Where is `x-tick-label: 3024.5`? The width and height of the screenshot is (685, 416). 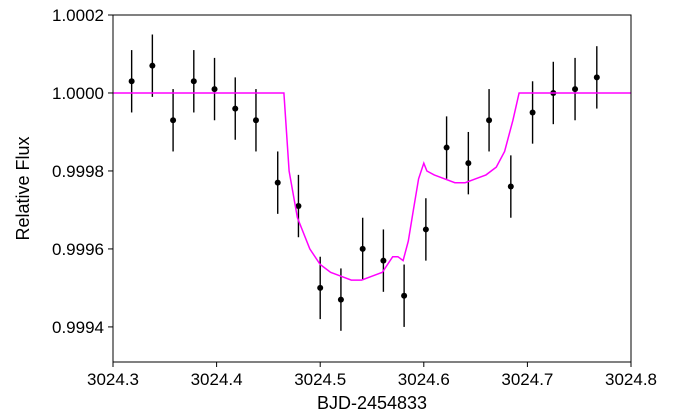
x-tick-label: 3024.5 is located at coordinates (320, 379).